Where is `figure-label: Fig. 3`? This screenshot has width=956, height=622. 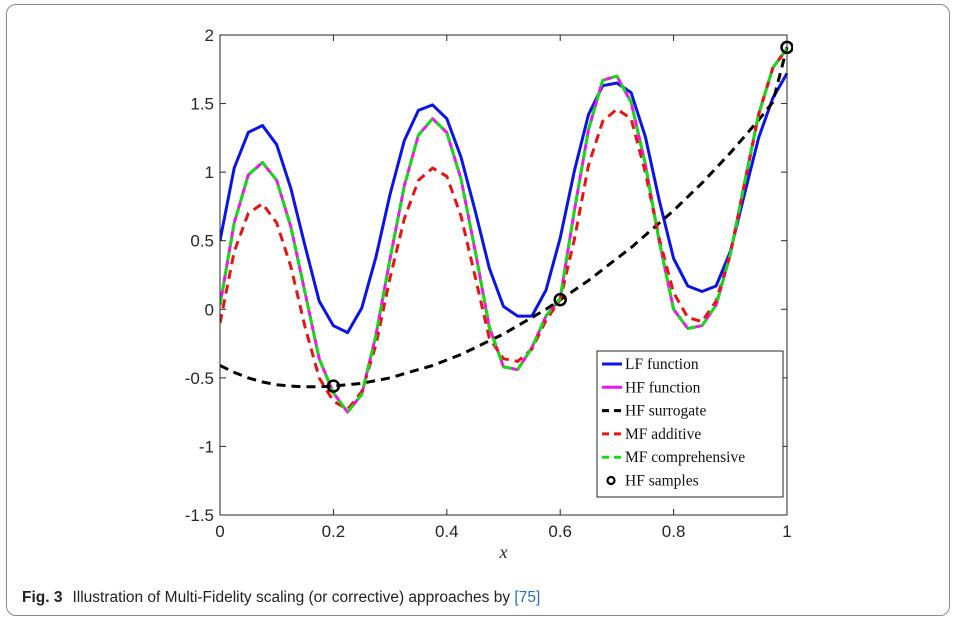
figure-label: Fig. 3 is located at coordinates (42, 597).